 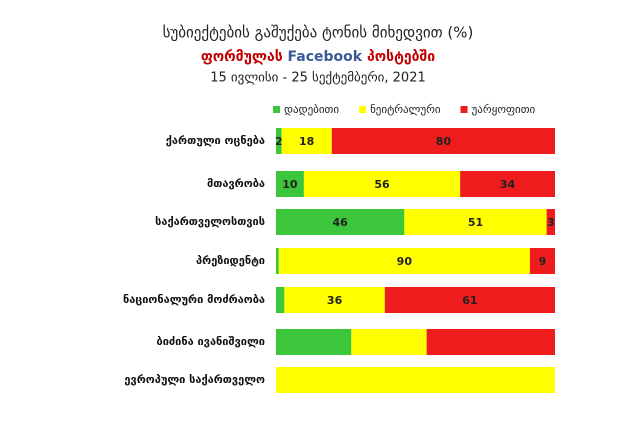 I want to click on data-label: 18, so click(x=306, y=141).